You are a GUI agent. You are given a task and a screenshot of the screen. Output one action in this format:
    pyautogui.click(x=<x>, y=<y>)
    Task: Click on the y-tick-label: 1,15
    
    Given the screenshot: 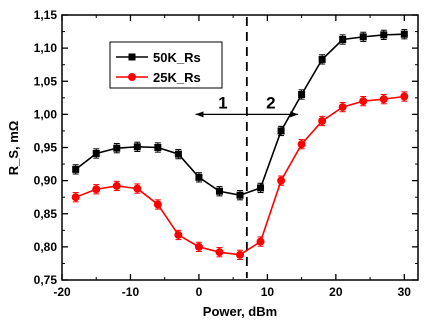 What is the action you would take?
    pyautogui.click(x=46, y=15)
    